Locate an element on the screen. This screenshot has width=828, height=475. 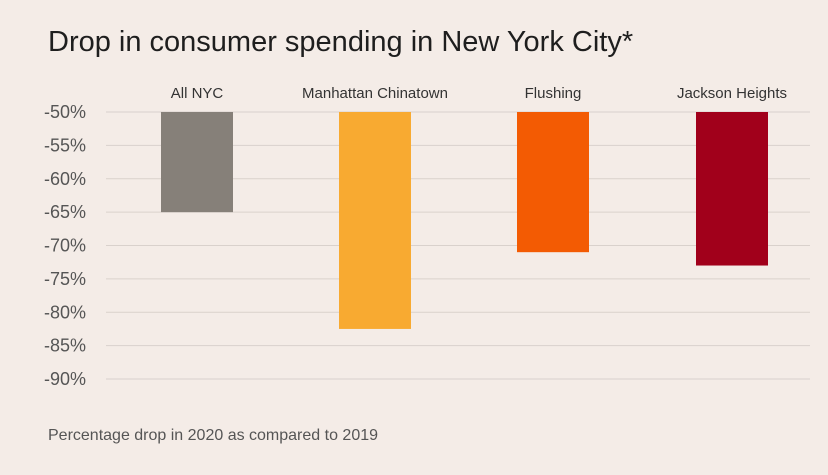
bar-manhattan-chinatown is located at coordinates (375, 220).